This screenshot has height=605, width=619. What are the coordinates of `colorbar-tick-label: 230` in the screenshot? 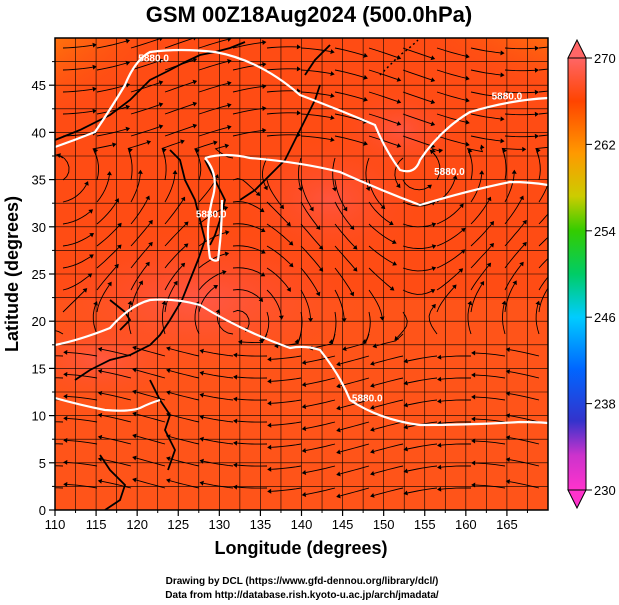 It's located at (605, 490).